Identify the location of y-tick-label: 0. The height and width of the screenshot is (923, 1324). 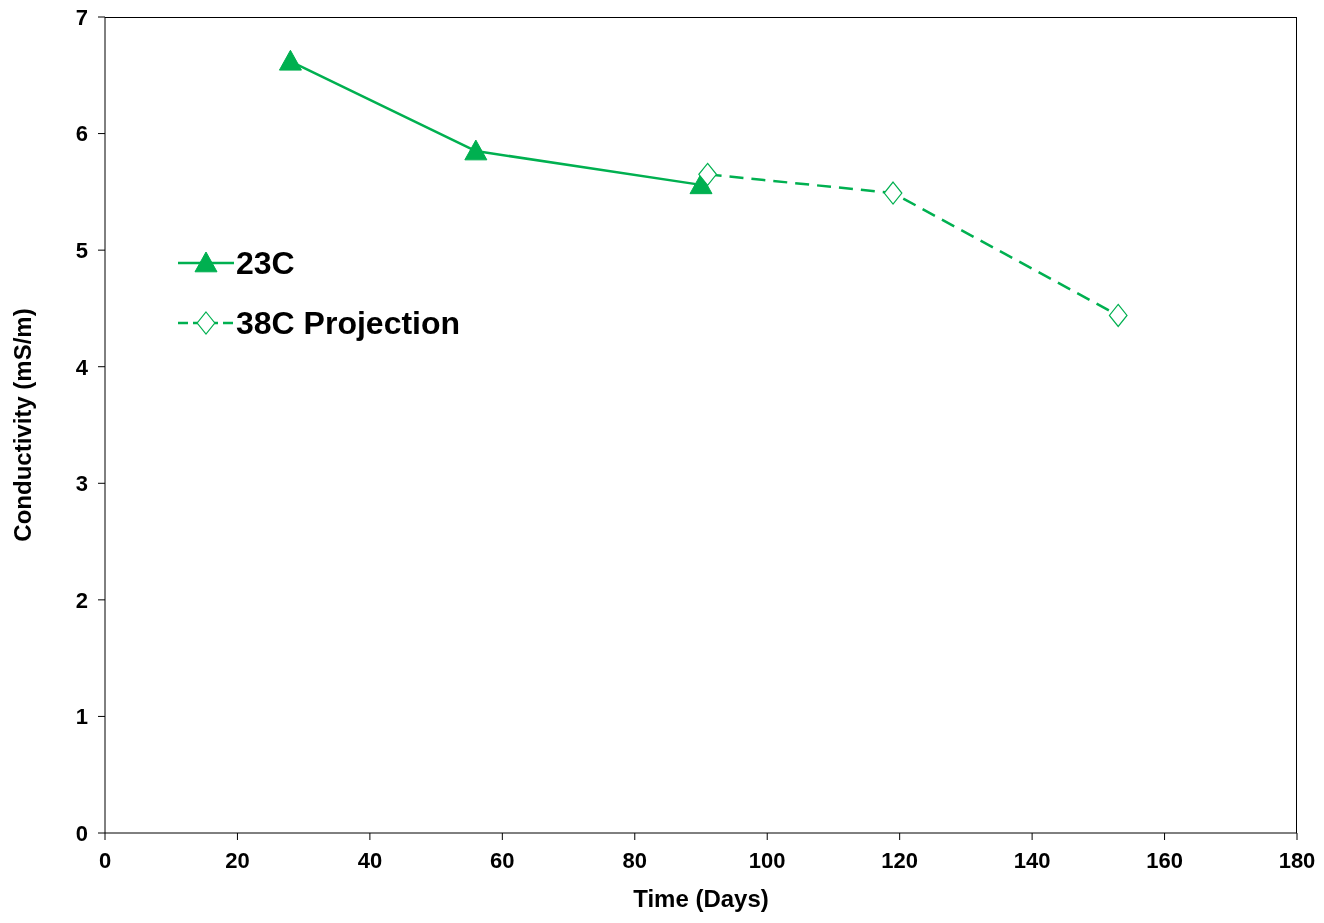
(81, 833).